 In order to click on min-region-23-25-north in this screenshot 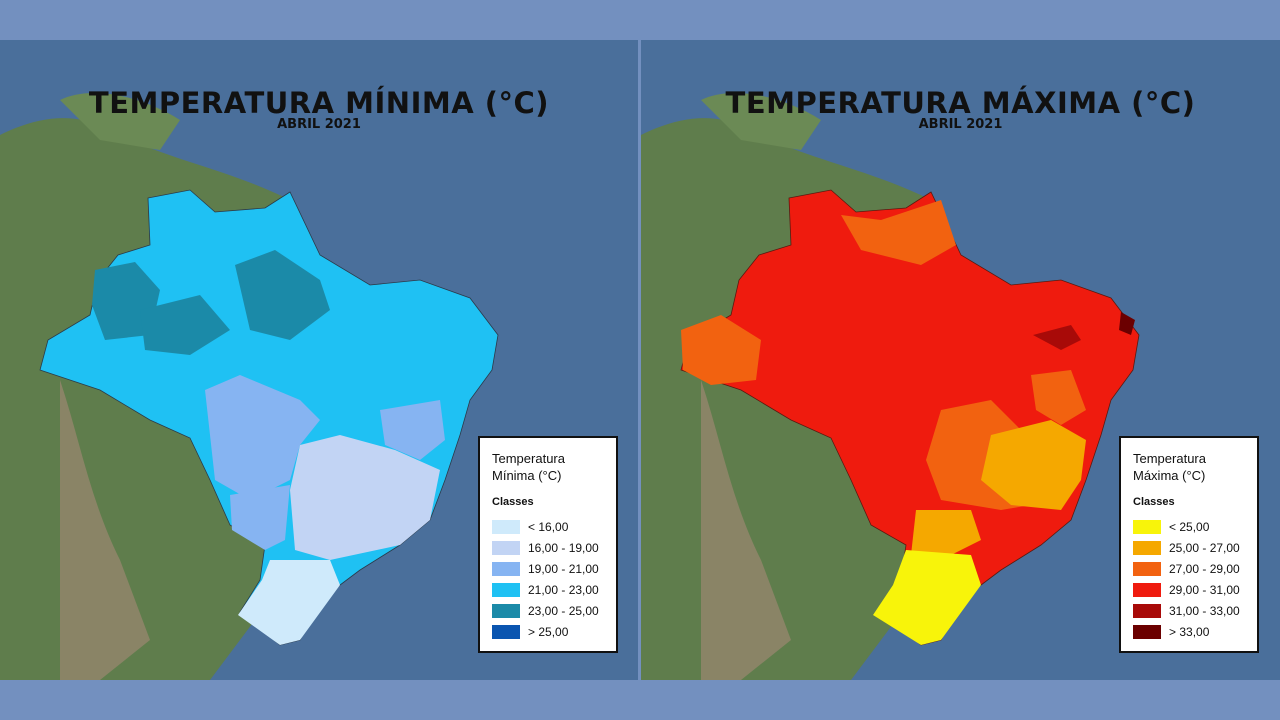, I will do `click(282, 295)`.